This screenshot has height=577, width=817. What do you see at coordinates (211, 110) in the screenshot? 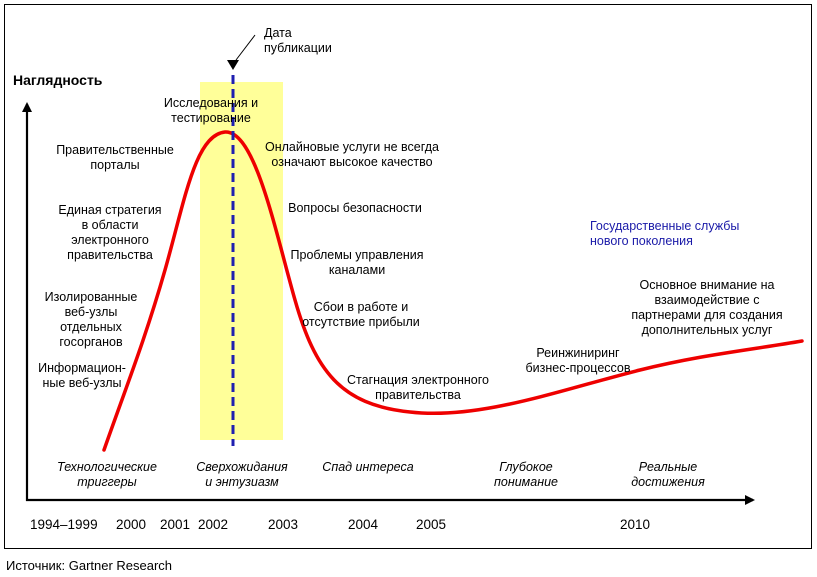
I see `label-research-testing: Исследования и тестирование` at bounding box center [211, 110].